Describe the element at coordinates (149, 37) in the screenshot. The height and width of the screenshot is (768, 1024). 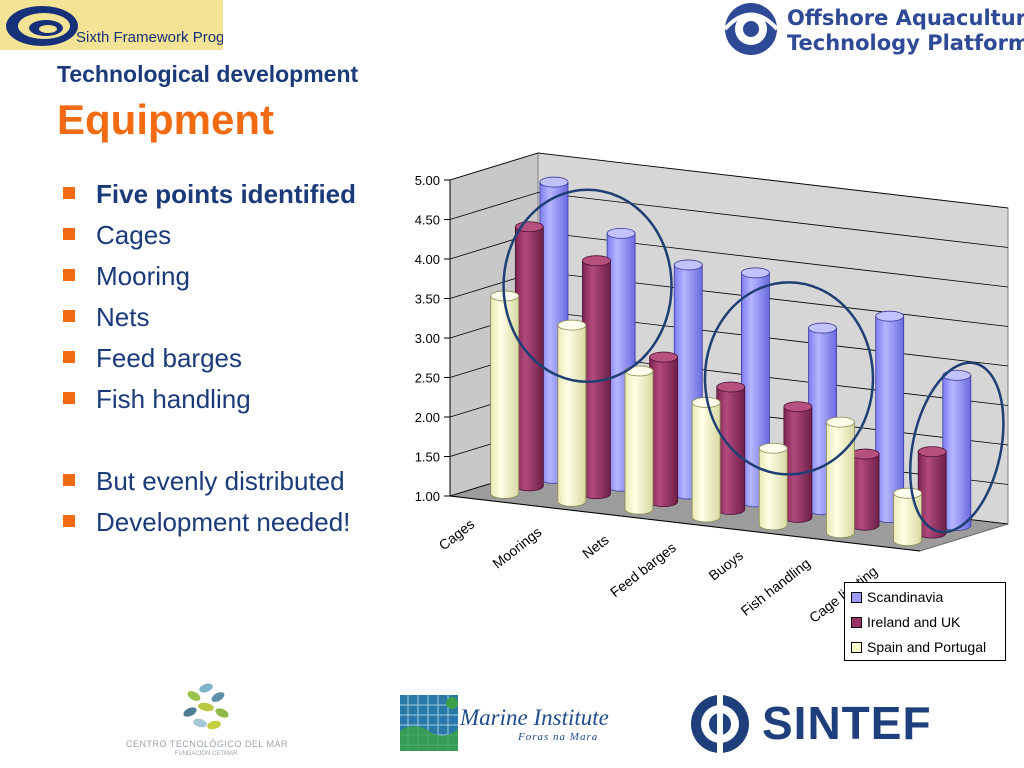
I see `fp6-logo-text: Sixth Framework Programme` at that location.